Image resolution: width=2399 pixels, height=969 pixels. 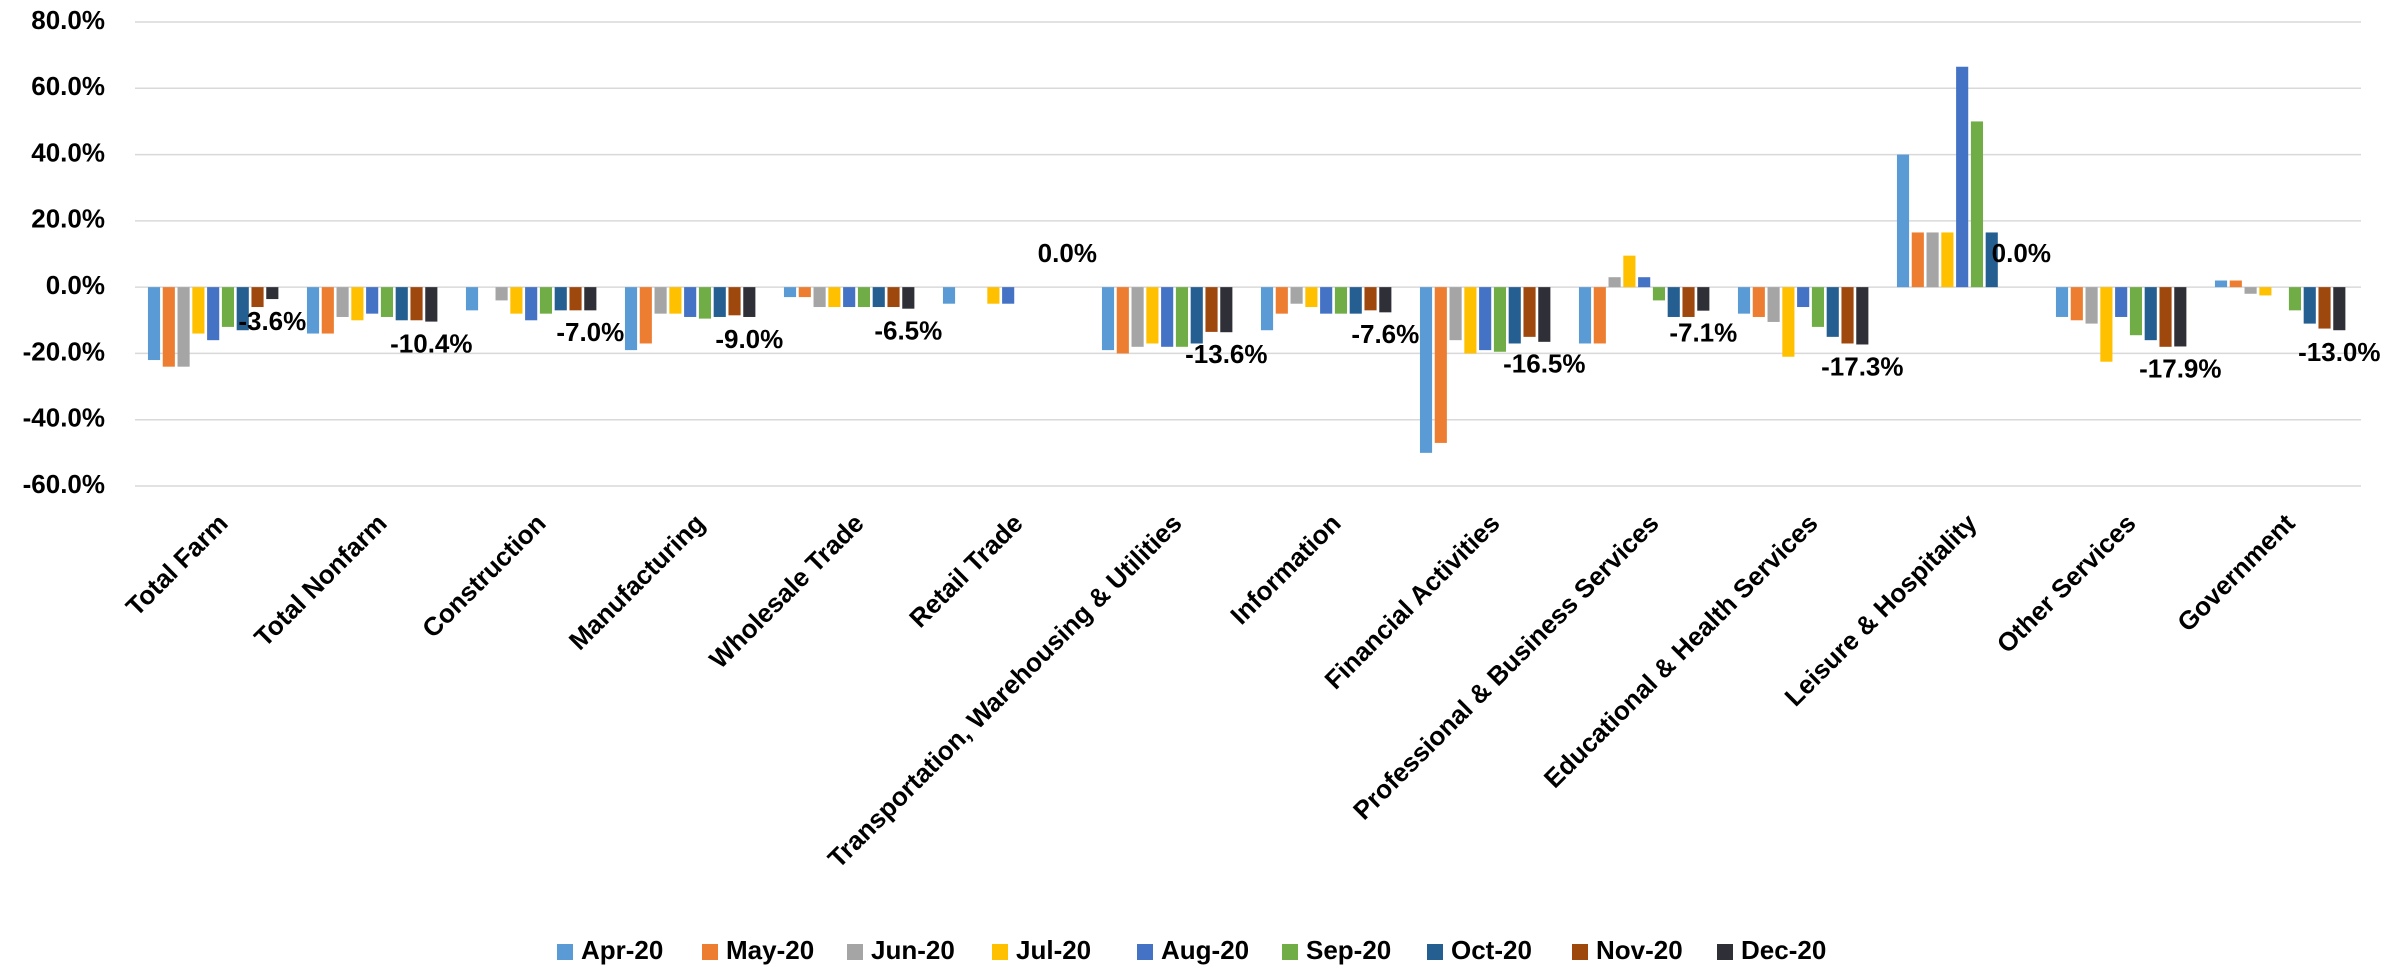 I want to click on data-label: -6.5%, so click(x=908, y=331).